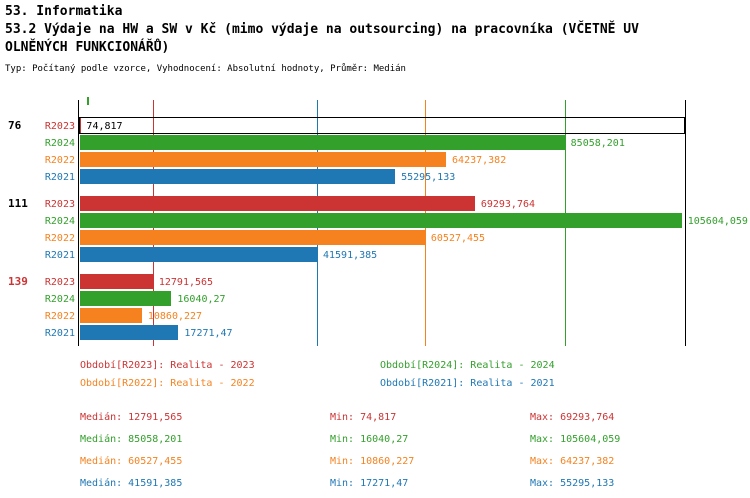 The height and width of the screenshot is (498, 750). What do you see at coordinates (104, 126) in the screenshot?
I see `value-label-76-r2023: 74,817` at bounding box center [104, 126].